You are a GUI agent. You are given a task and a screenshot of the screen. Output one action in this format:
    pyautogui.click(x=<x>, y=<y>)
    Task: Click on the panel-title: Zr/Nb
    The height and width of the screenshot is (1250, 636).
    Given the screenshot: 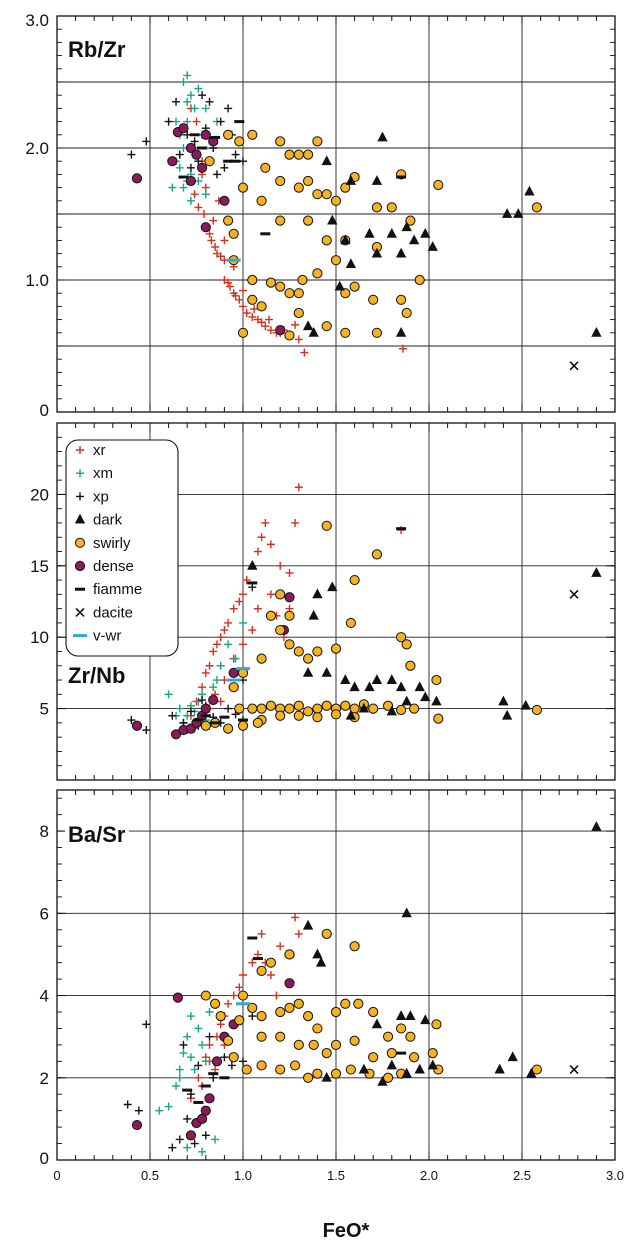 What is the action you would take?
    pyautogui.click(x=96, y=675)
    